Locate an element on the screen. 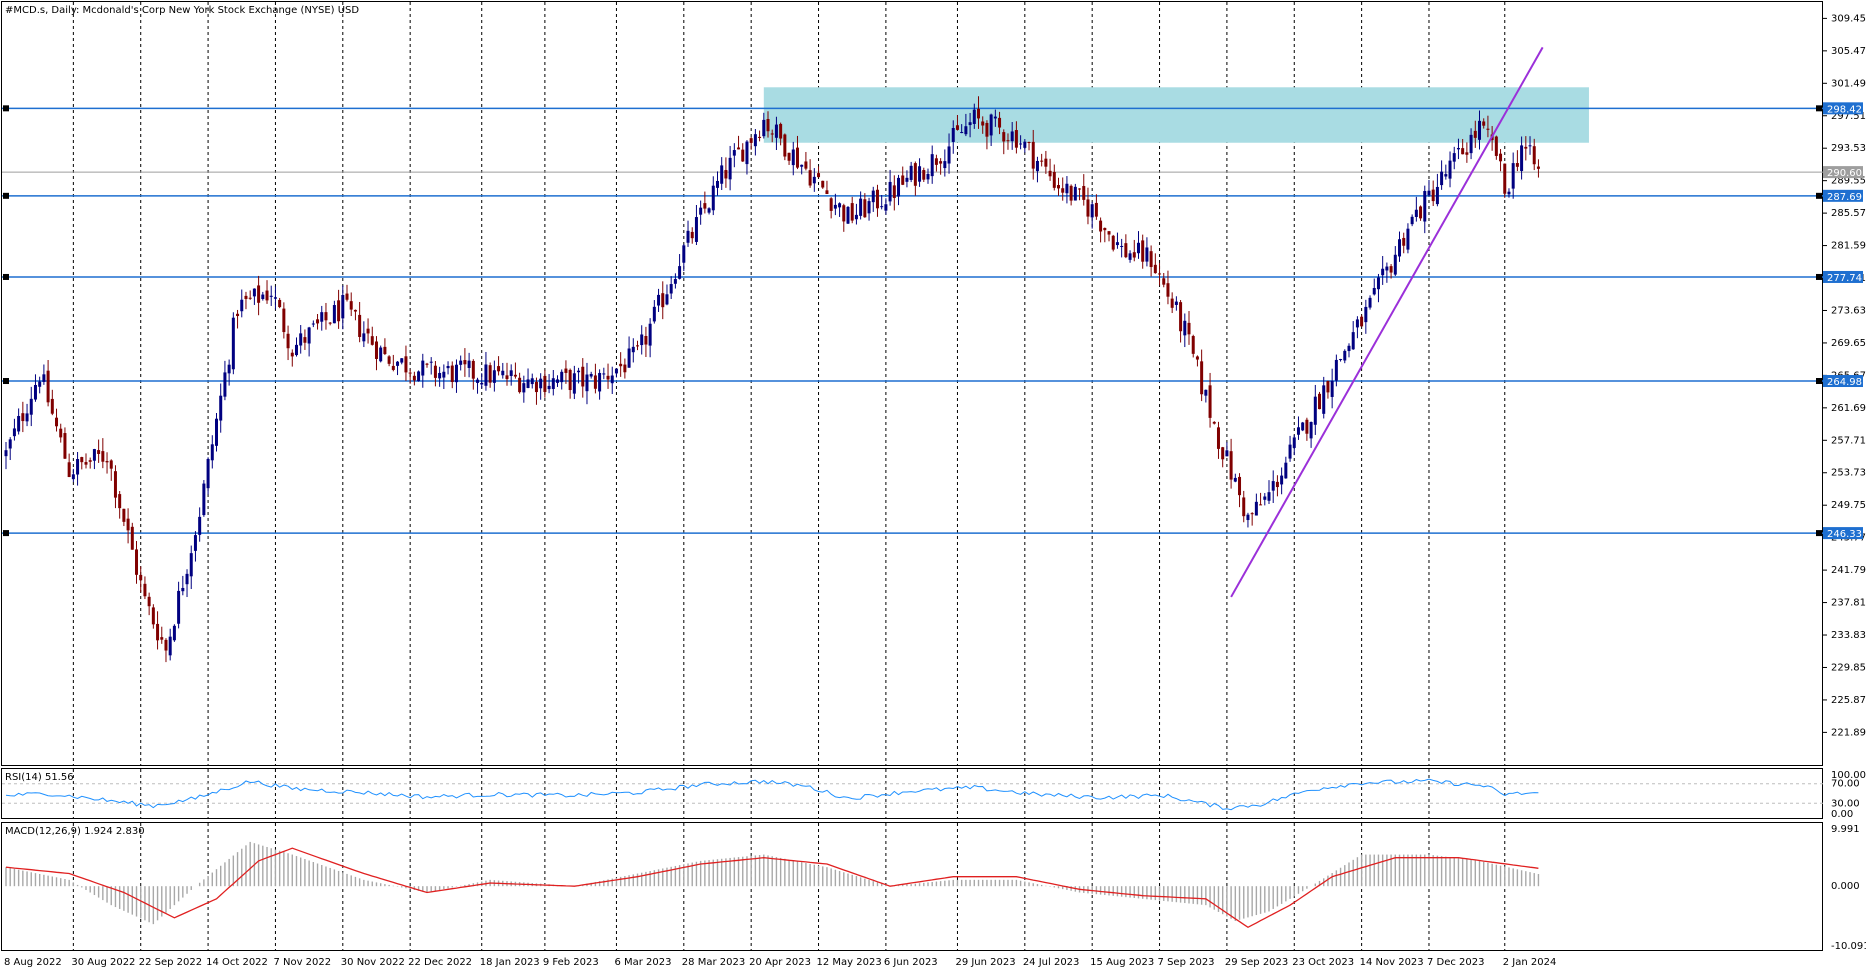  level-label: 287.69 is located at coordinates (1844, 197).